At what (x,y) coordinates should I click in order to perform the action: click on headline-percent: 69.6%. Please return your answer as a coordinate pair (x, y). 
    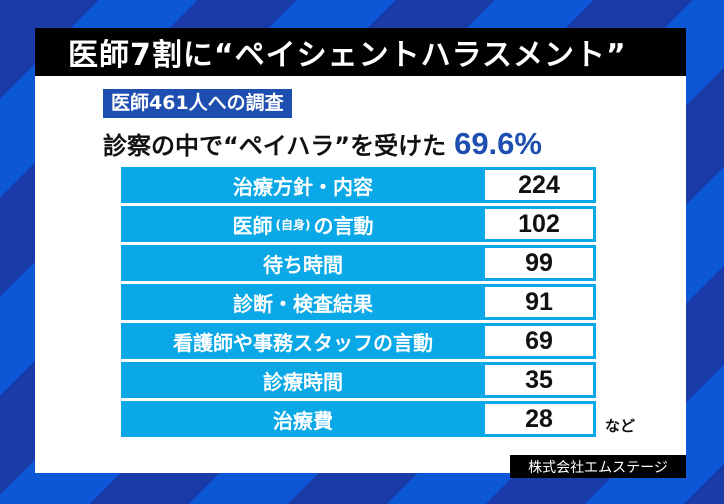
    Looking at the image, I should click on (498, 143).